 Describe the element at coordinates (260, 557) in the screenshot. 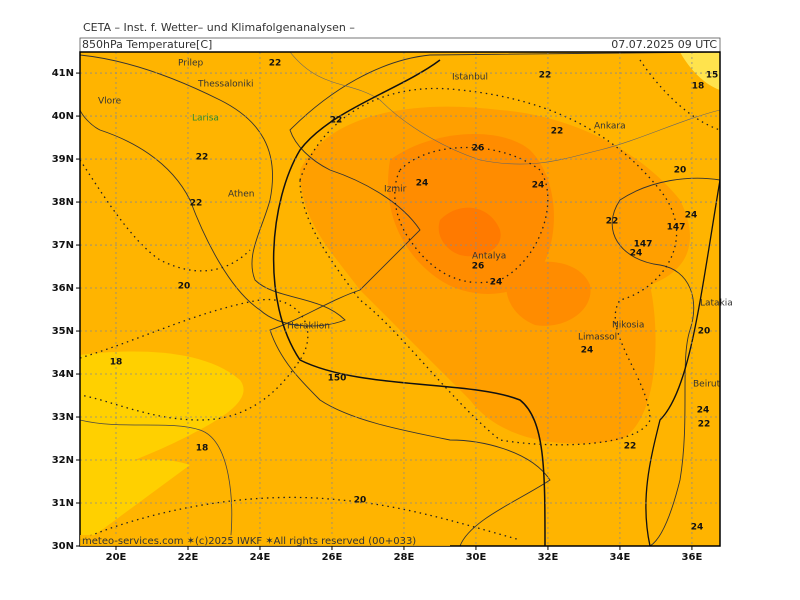

I see `lon-tick-label: 24E` at that location.